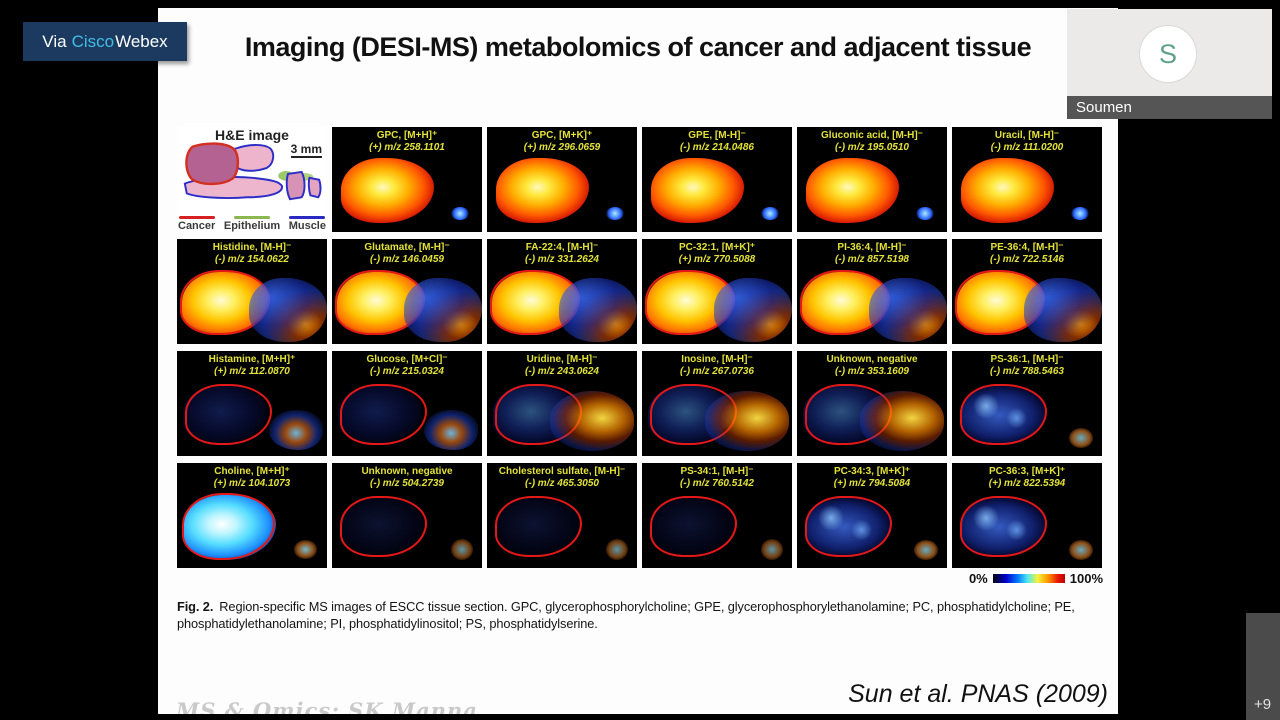 This screenshot has width=1280, height=720. I want to click on ms-image-panel: Glucose, [M+Cl]⁻ (-) m/z 215.0324, so click(407, 403).